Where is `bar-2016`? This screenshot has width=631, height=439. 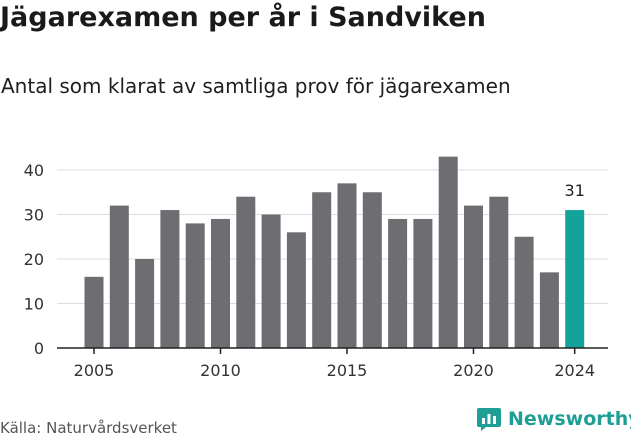
bar-2016 is located at coordinates (372, 270).